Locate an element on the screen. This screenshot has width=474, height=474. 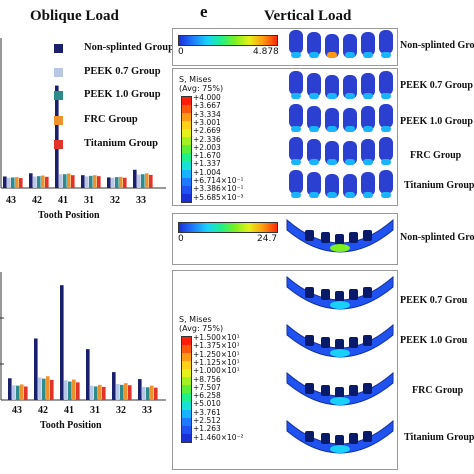
teeth-models-splinted is located at coordinates (341, 134).